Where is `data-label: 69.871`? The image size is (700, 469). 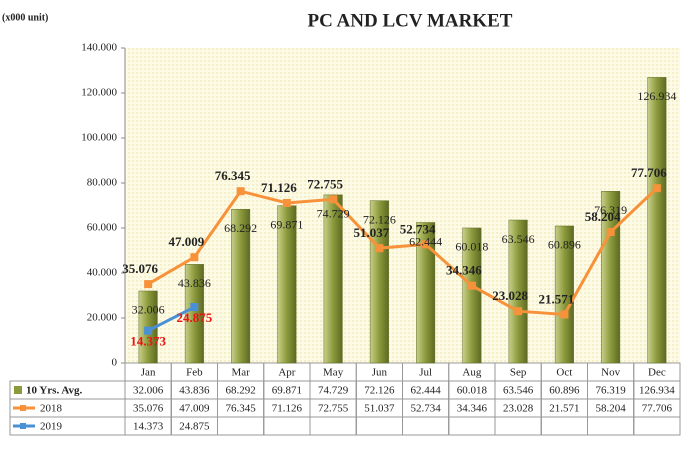 data-label: 69.871 is located at coordinates (286, 225).